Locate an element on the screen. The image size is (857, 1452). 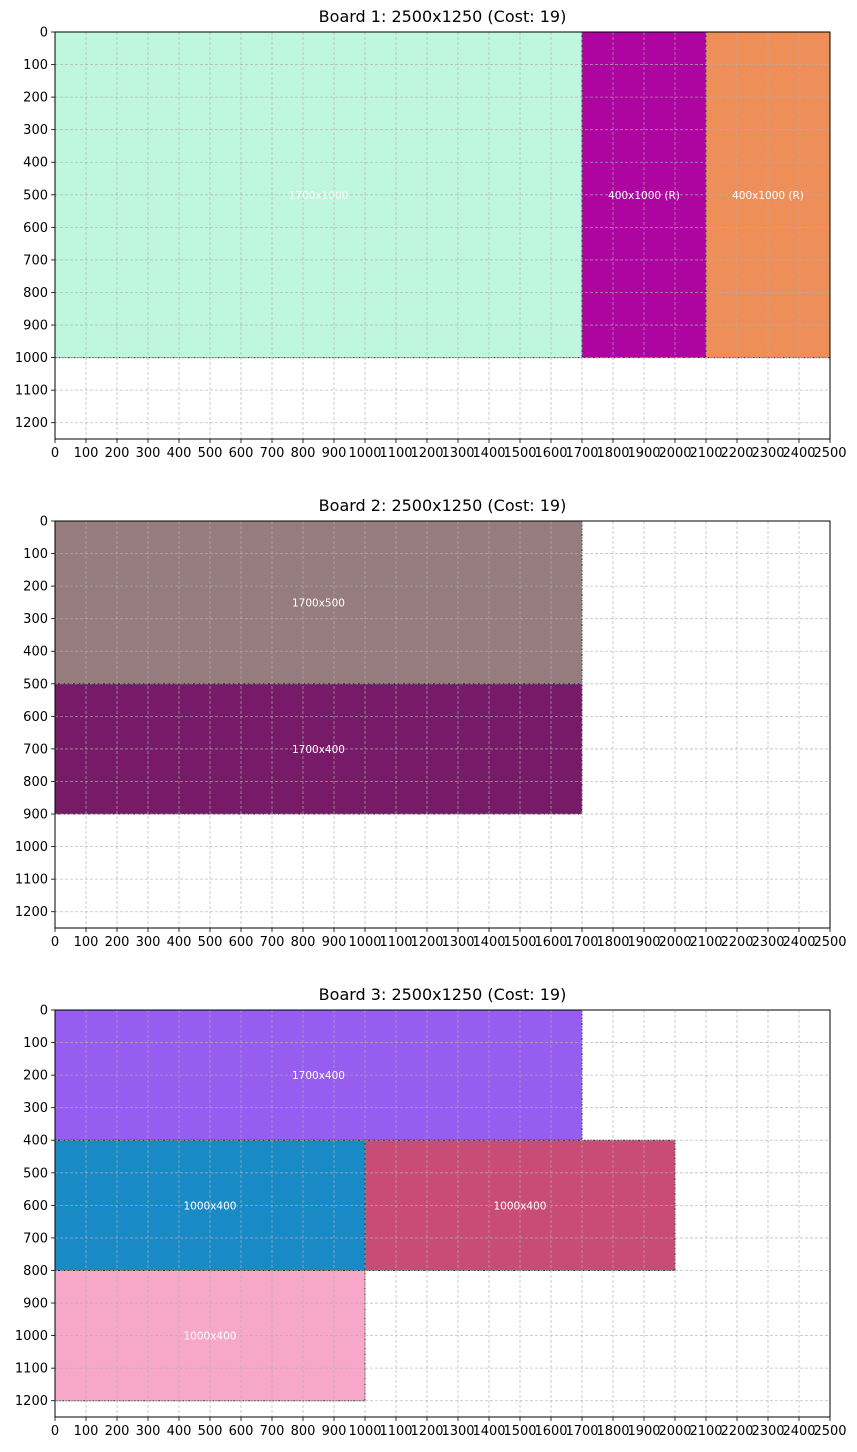
piece-label-4: 1000x400 is located at coordinates (210, 1337).